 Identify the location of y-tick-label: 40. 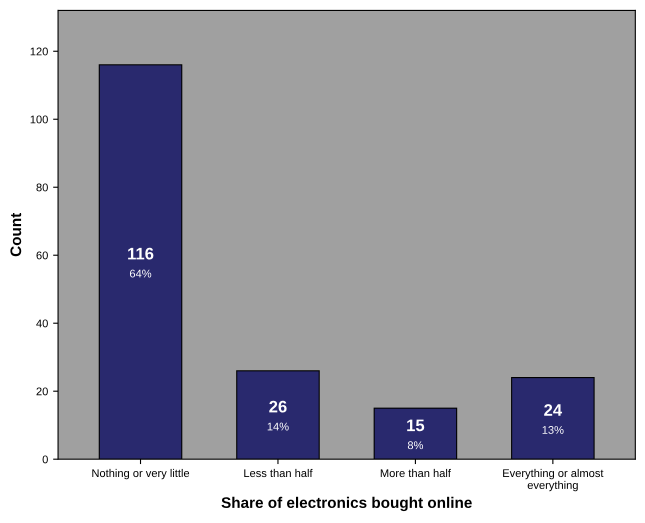
(42, 323).